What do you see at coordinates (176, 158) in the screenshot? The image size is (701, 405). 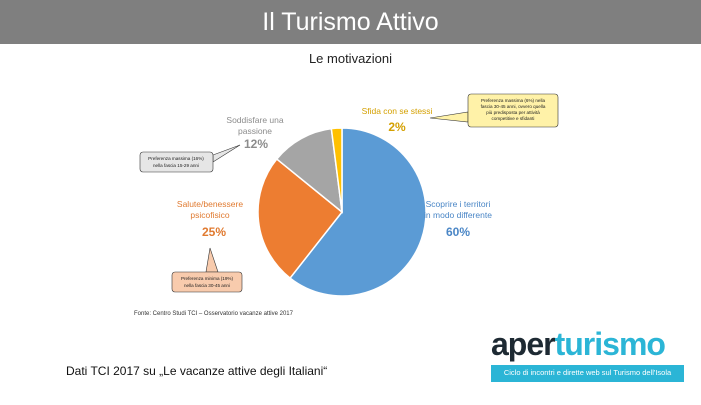 I see `callout-passione-line1: Preferenza massima (16%)` at bounding box center [176, 158].